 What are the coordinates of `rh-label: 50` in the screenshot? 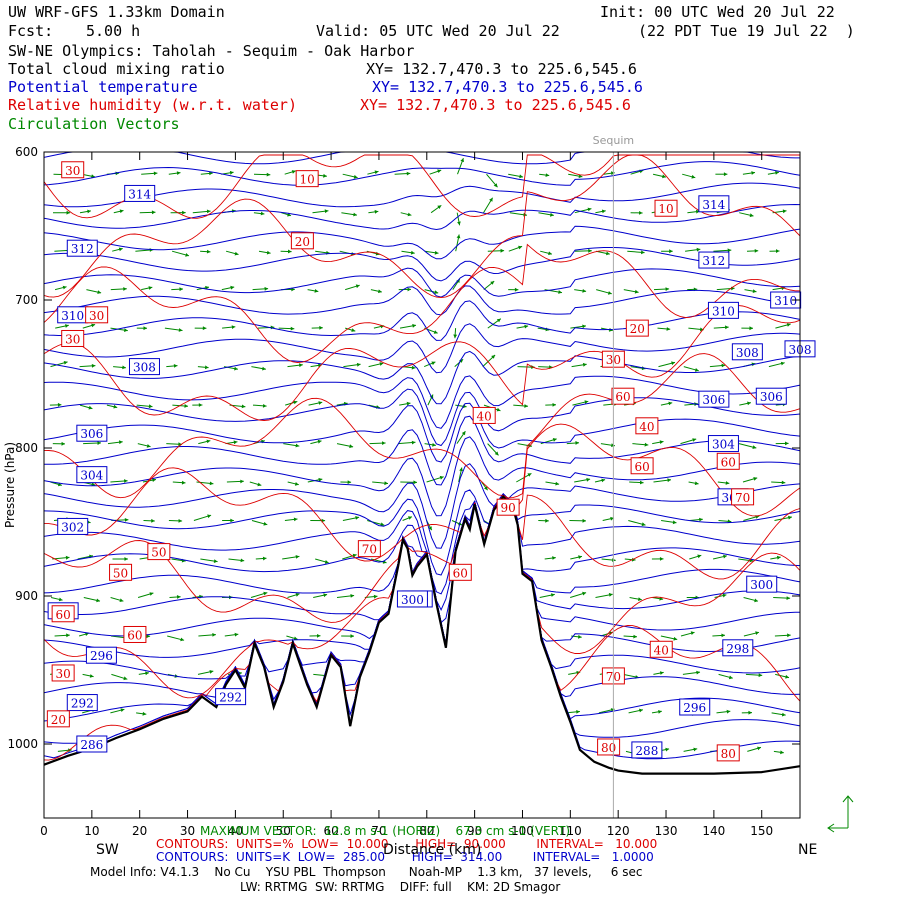 It's located at (120, 573).